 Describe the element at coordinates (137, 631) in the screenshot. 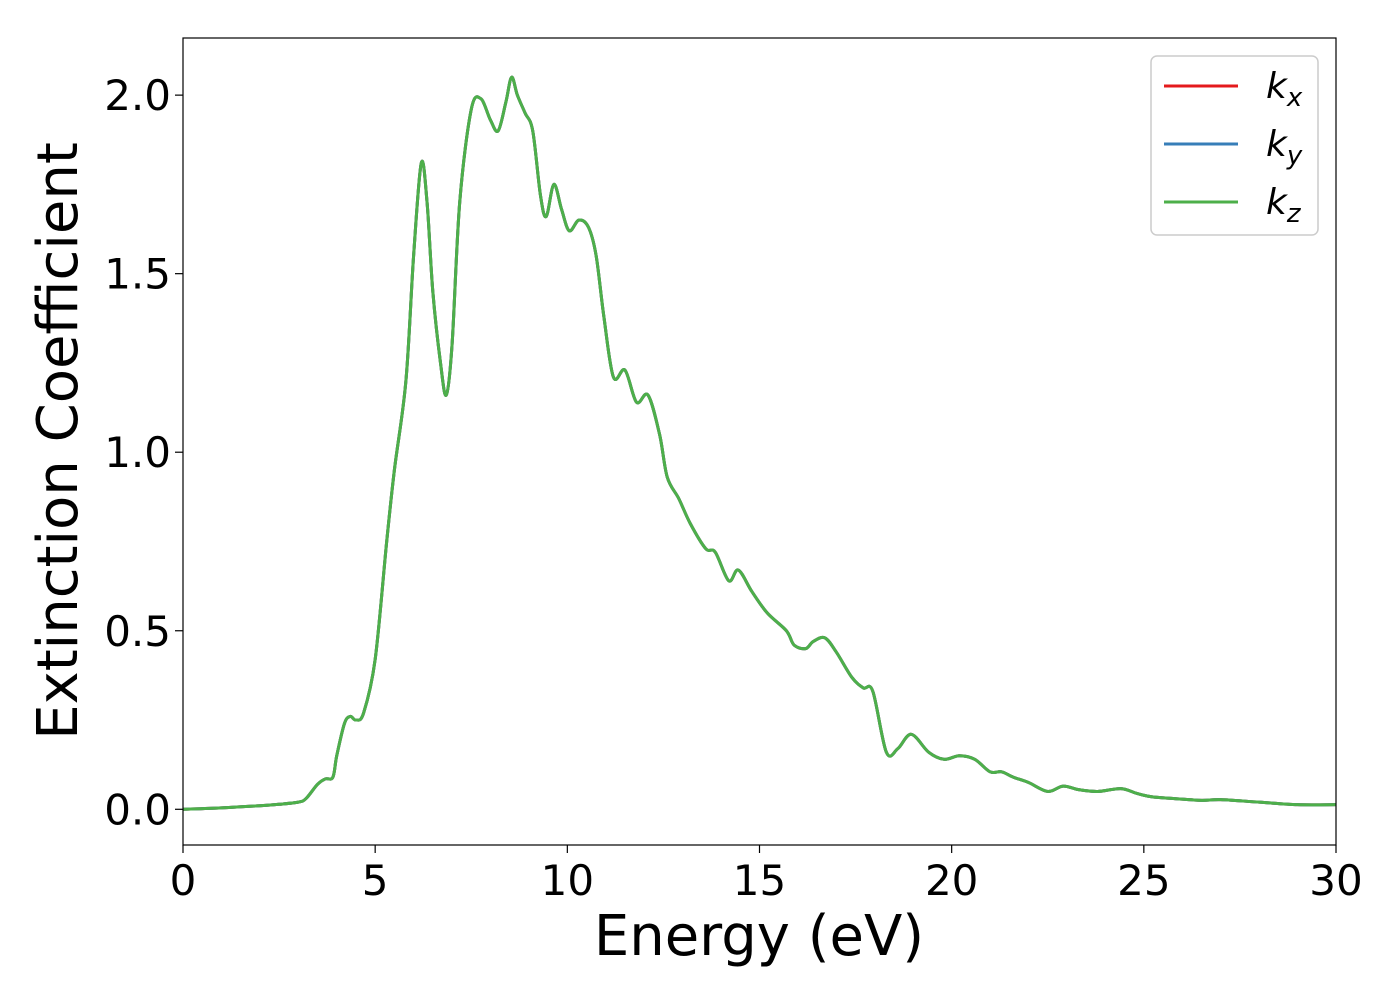

I see `y-tick-label: 0.5` at that location.